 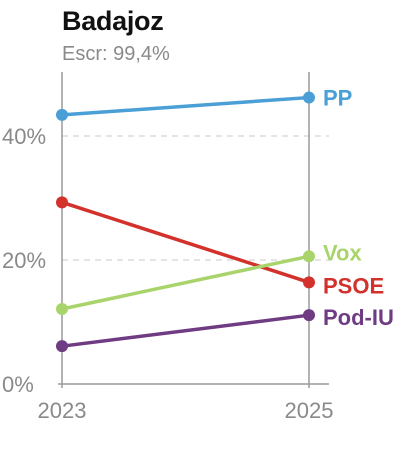 I want to click on y-tick-label: 20%, so click(x=24, y=260).